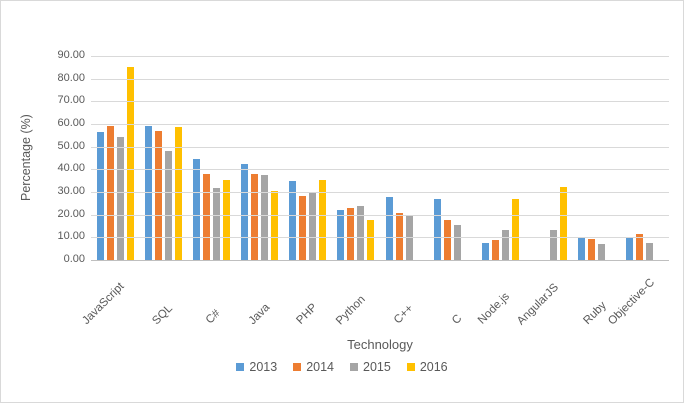  I want to click on x-tick-label-javascript: JavaScript, so click(103, 303).